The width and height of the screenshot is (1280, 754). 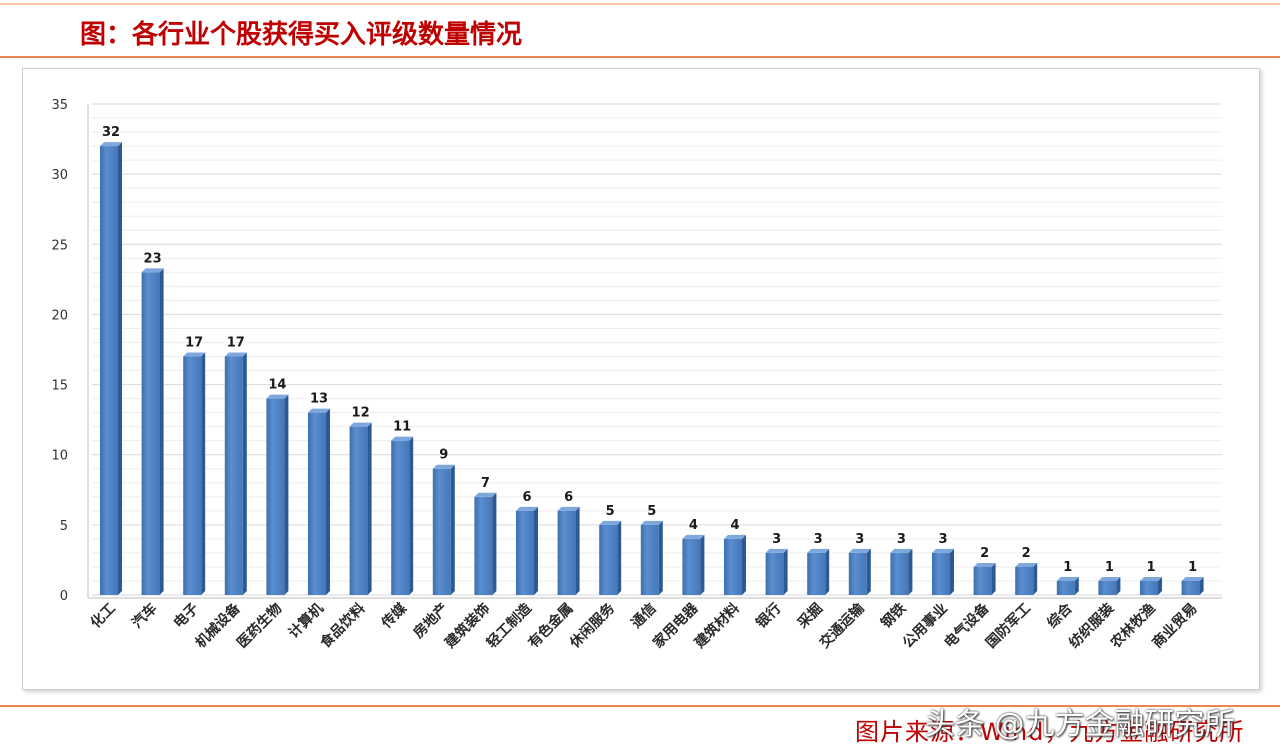 I want to click on x-tick-label-1: 汽车, so click(x=145, y=616).